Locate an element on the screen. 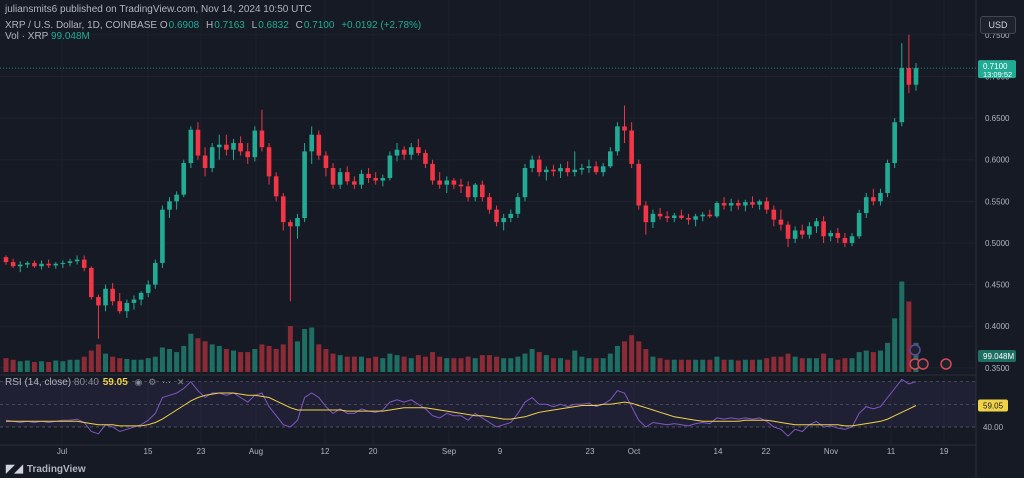 This screenshot has width=1024, height=478. time-tick-label: 15 is located at coordinates (148, 451).